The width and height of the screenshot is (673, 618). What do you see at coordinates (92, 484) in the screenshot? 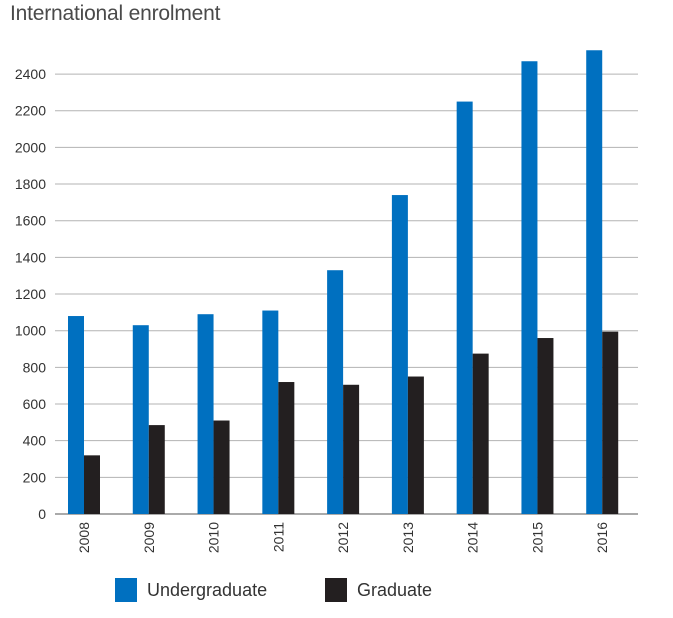
I see `bar-graduate-2008` at bounding box center [92, 484].